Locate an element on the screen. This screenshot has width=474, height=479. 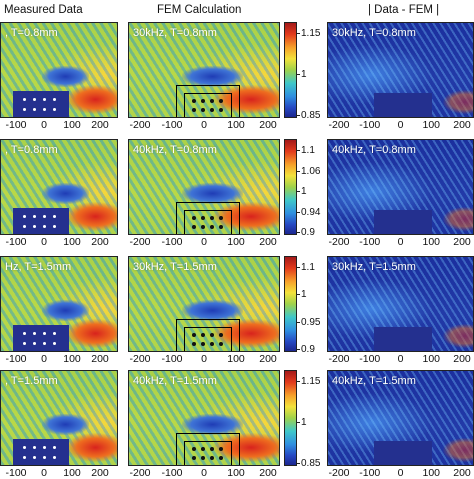
fem-calculation-header: FEM Calculation is located at coordinates (199, 10).